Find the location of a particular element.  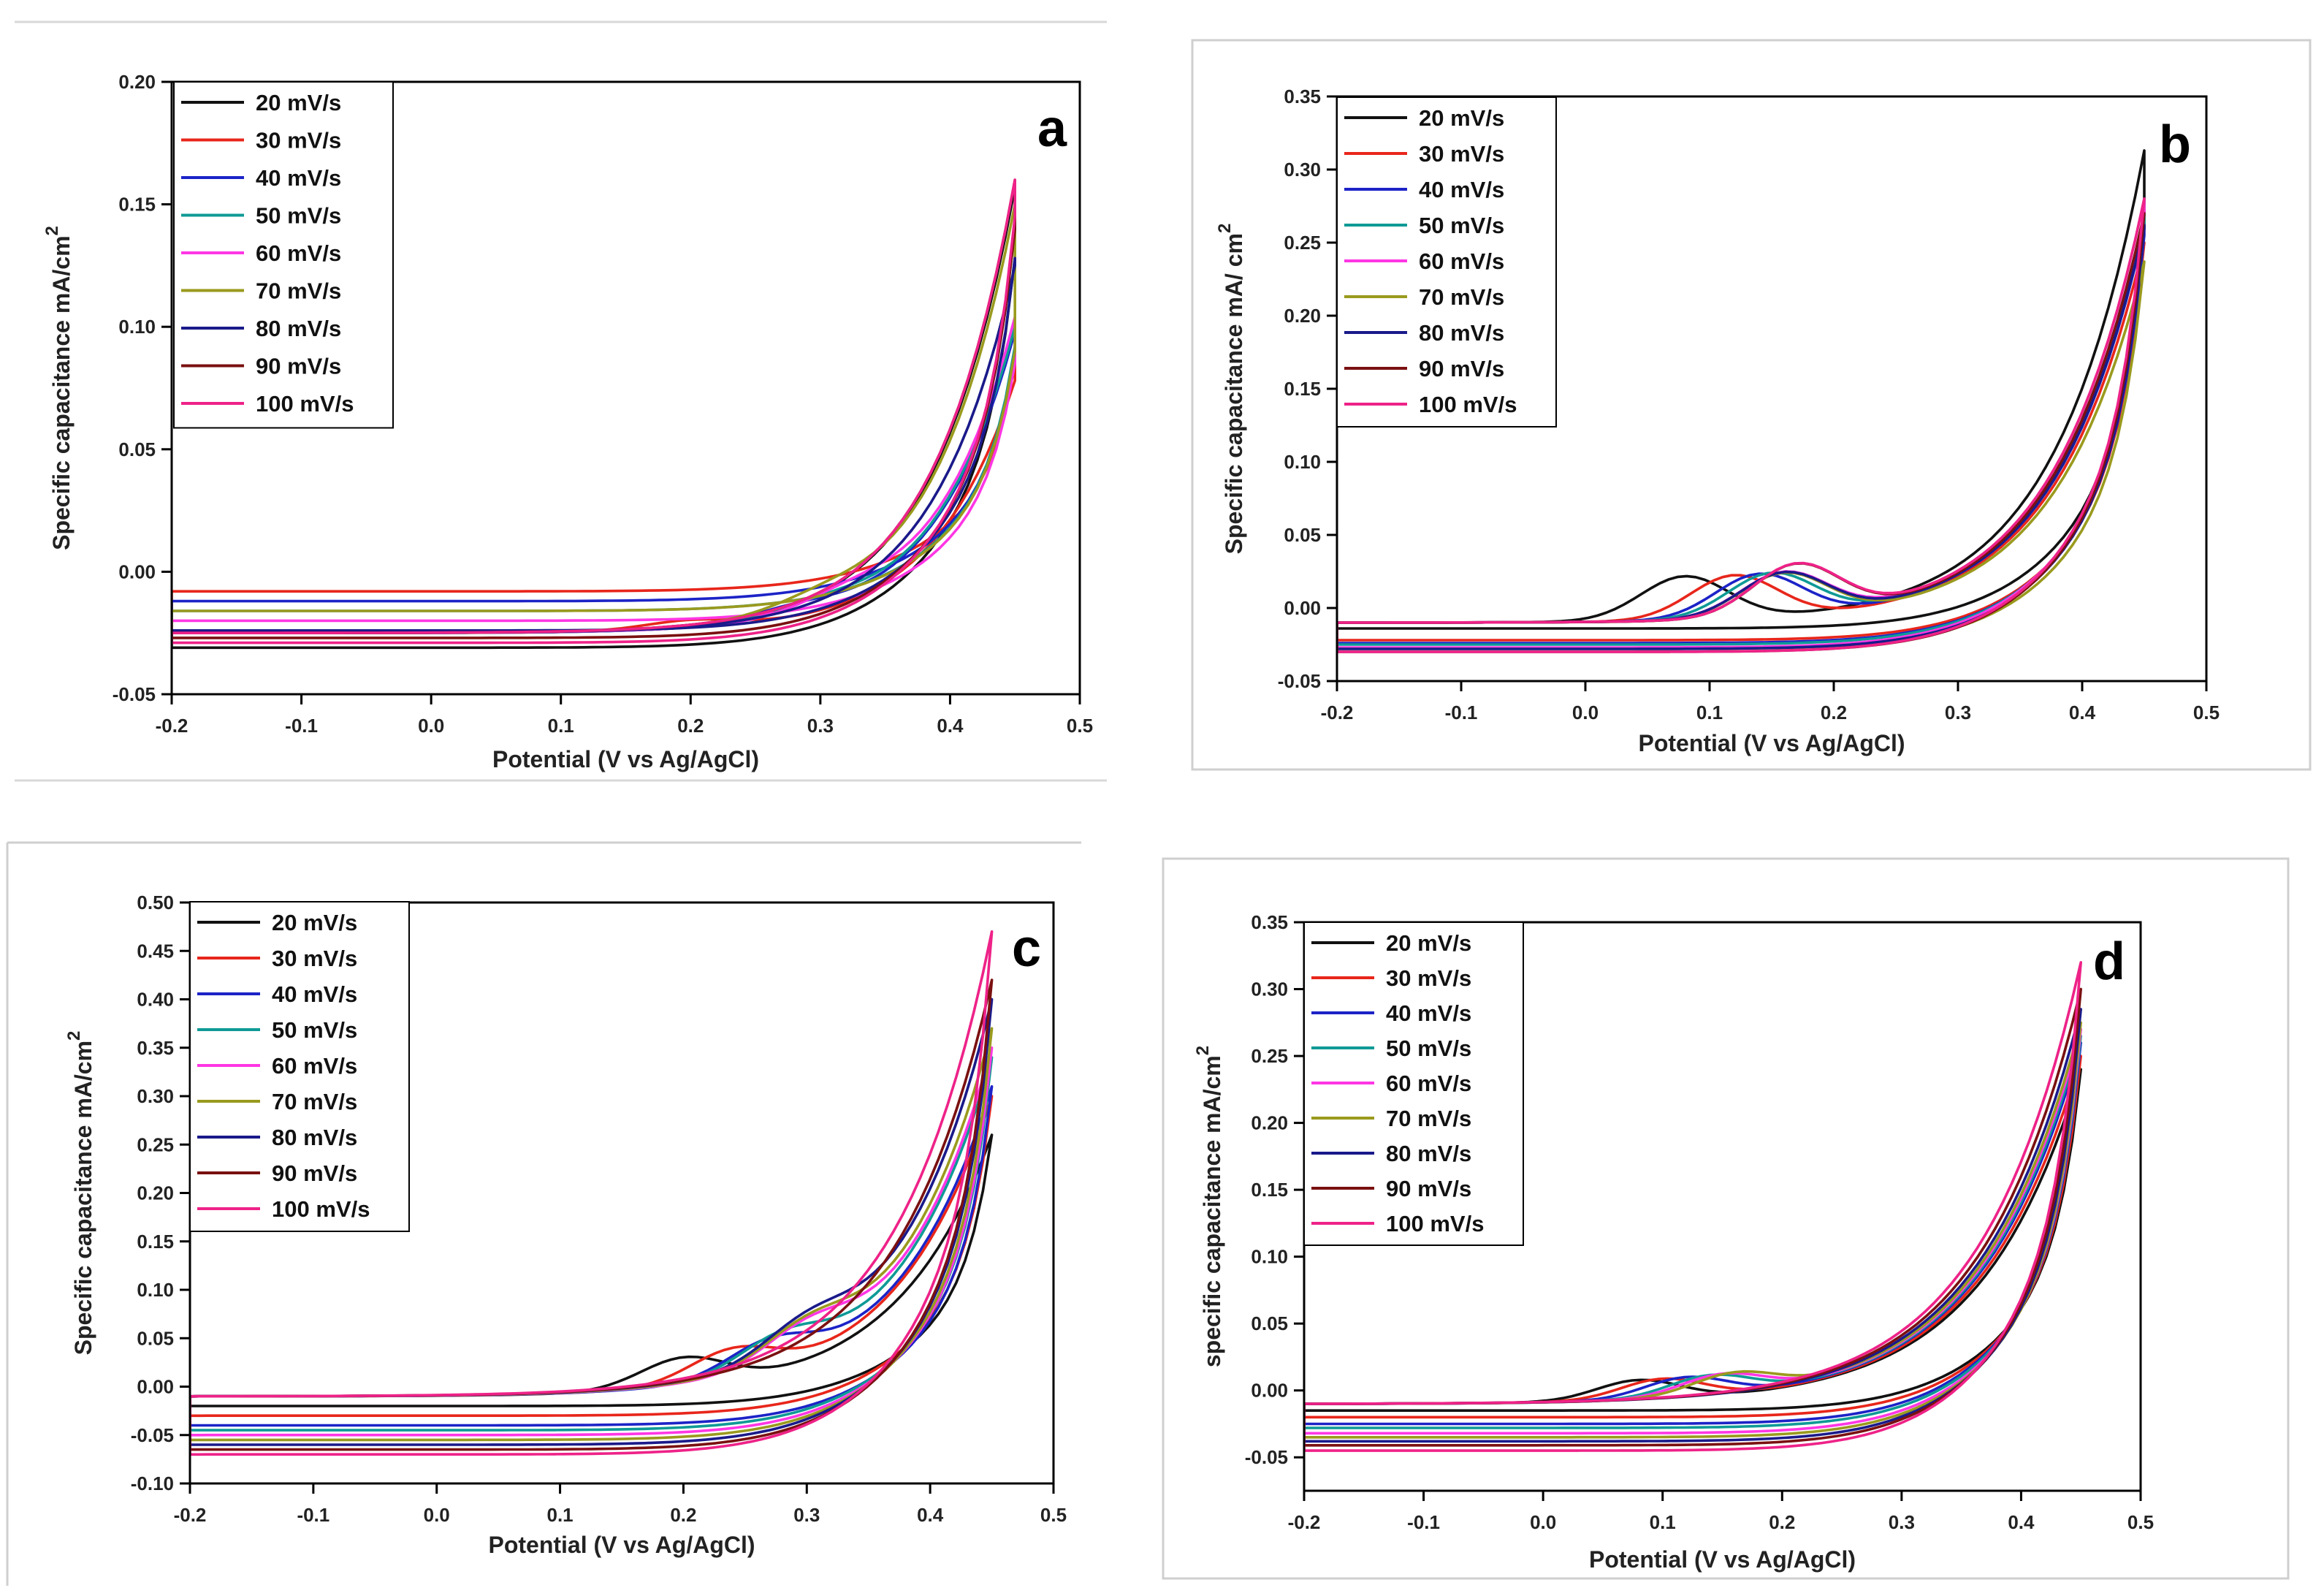

y-axis-title-main: specific capacitance mA/cm is located at coordinates (1212, 1211).